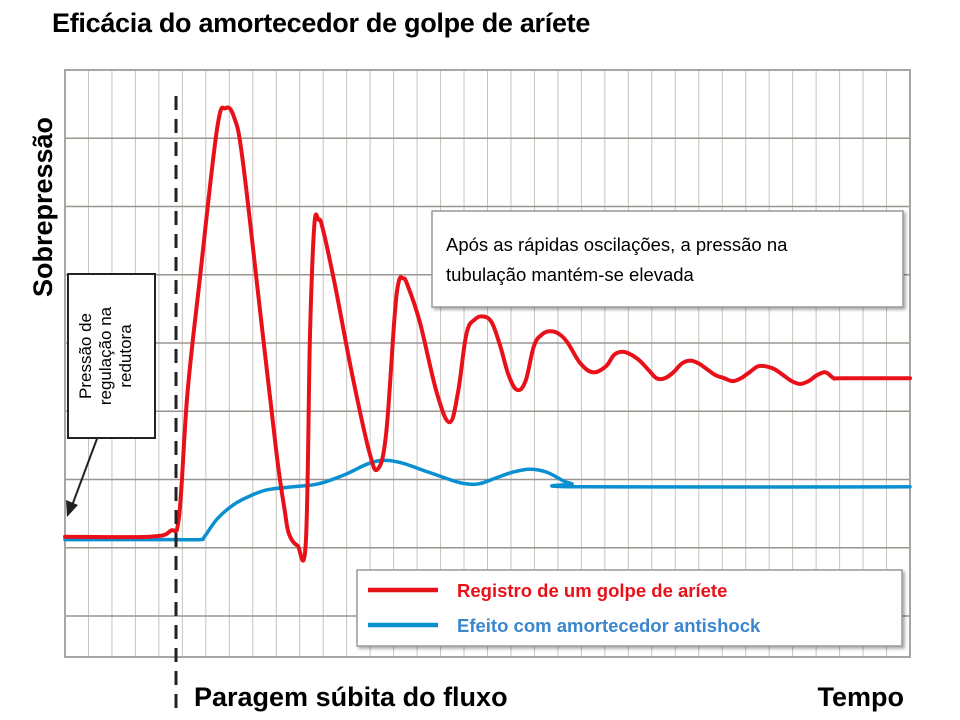 The height and width of the screenshot is (720, 960). I want to click on annotation-line-1: Após as rápidas oscilações, a pressão na, so click(617, 244).